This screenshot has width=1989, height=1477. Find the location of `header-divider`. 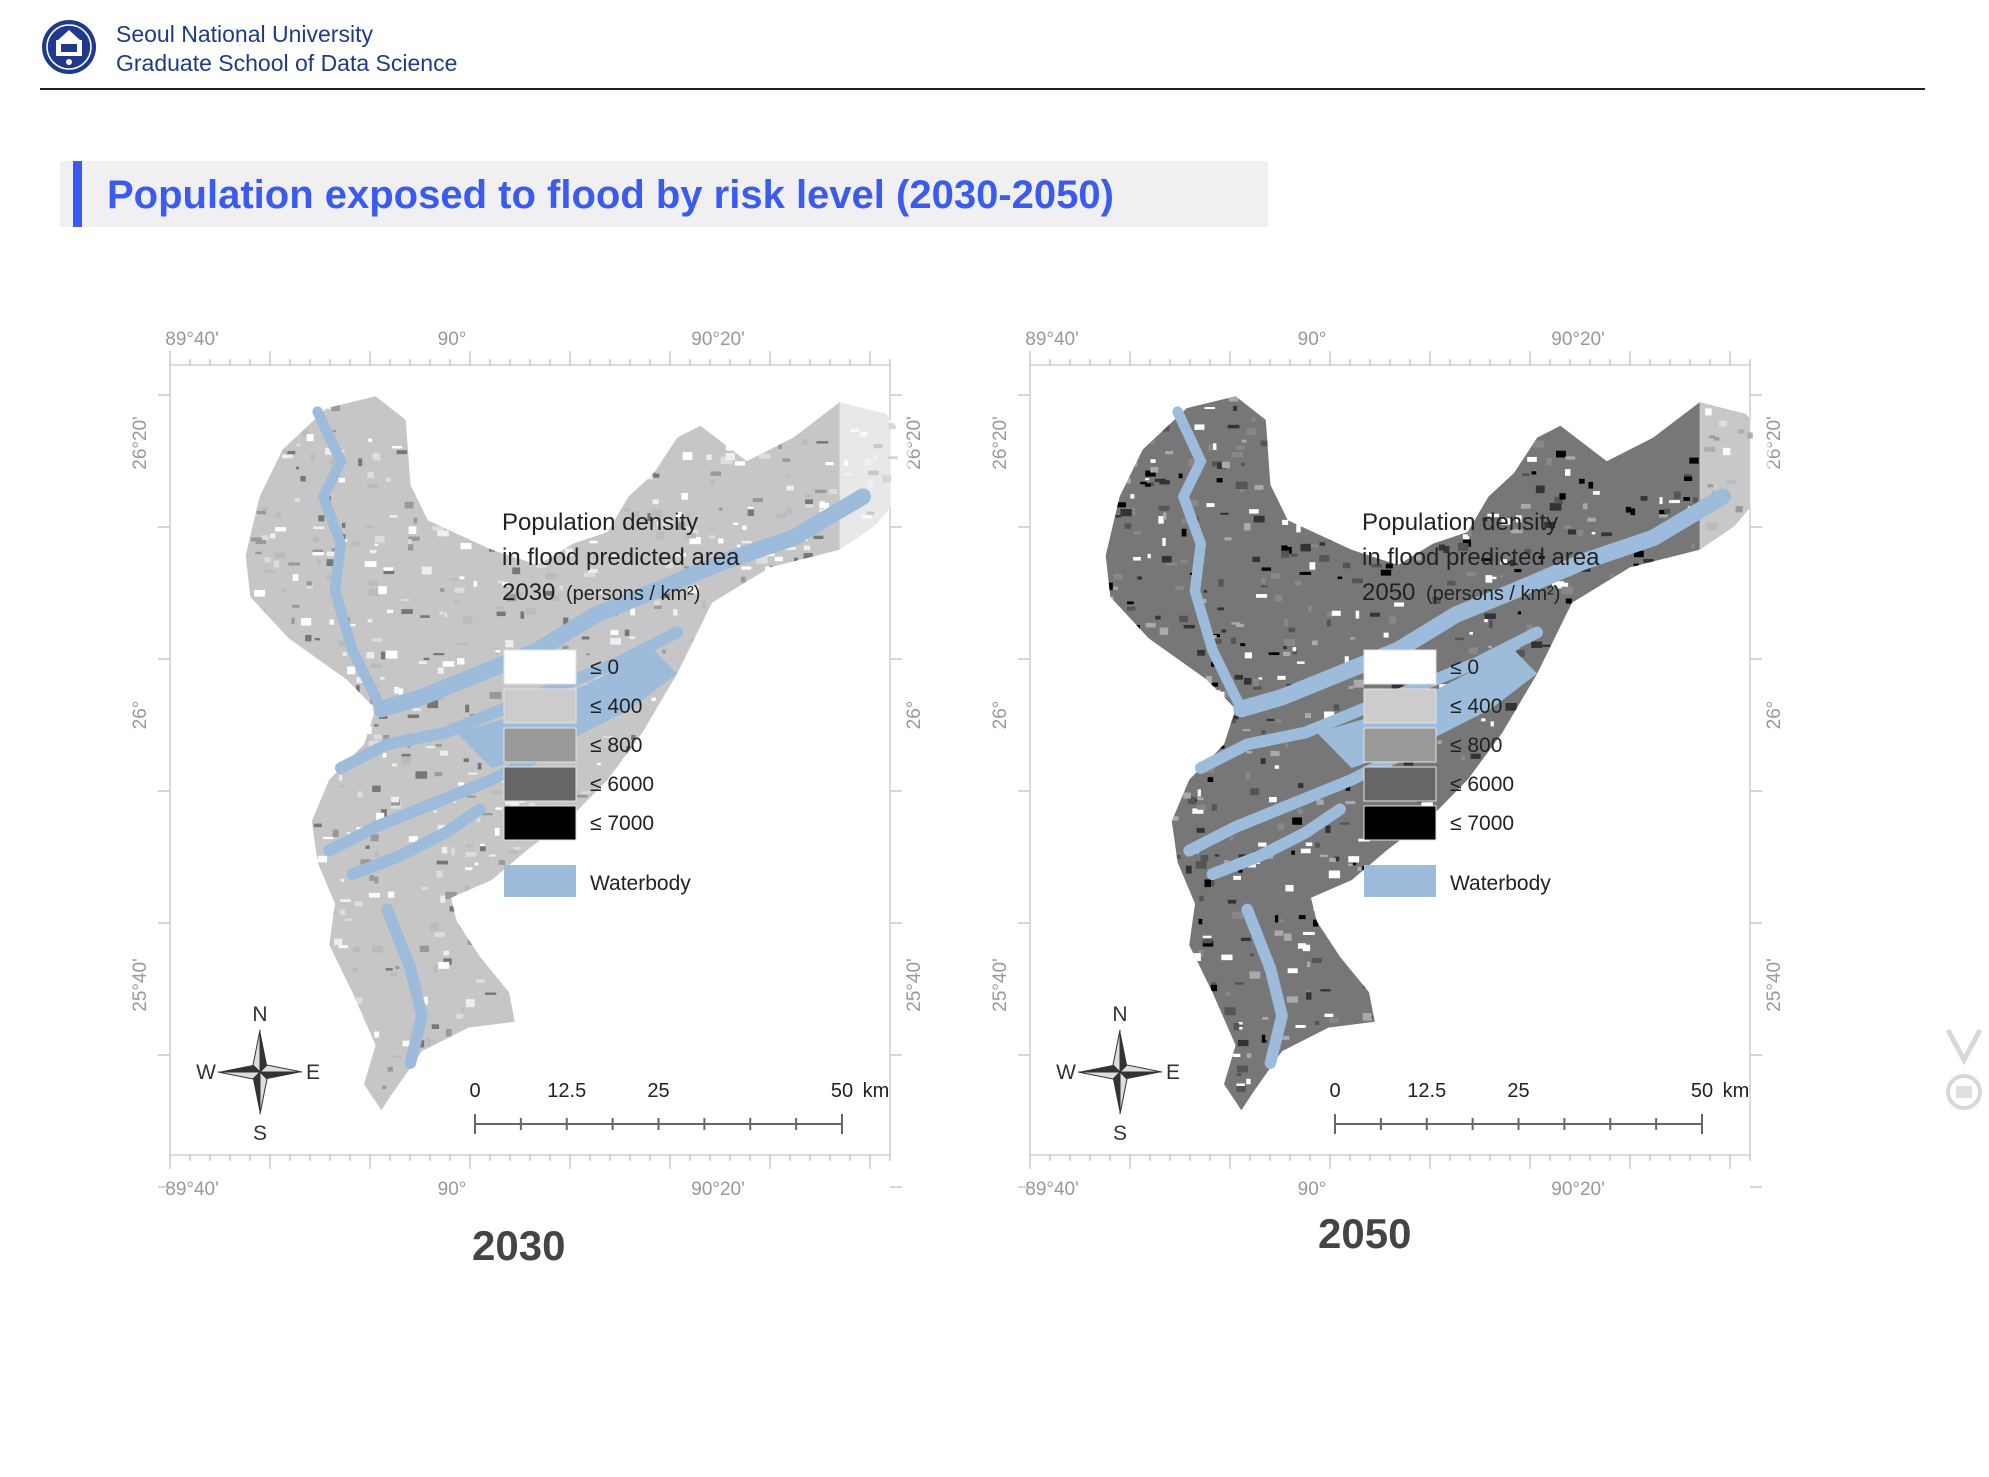

header-divider is located at coordinates (982, 89).